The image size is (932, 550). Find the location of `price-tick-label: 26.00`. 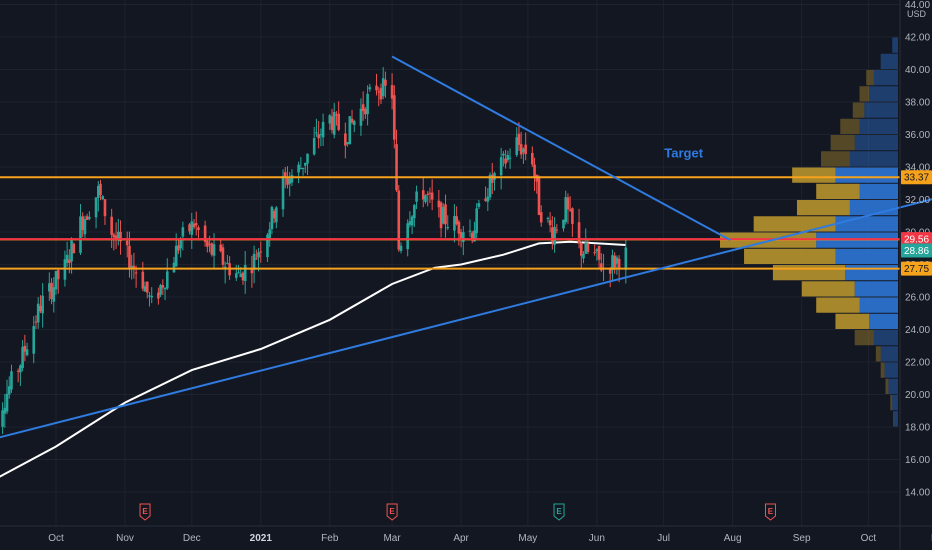

price-tick-label: 26.00 is located at coordinates (917, 298).